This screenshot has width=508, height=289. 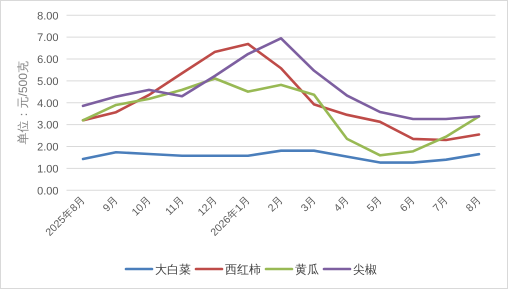 I want to click on y-tick-label: 0.00, so click(x=47, y=191).